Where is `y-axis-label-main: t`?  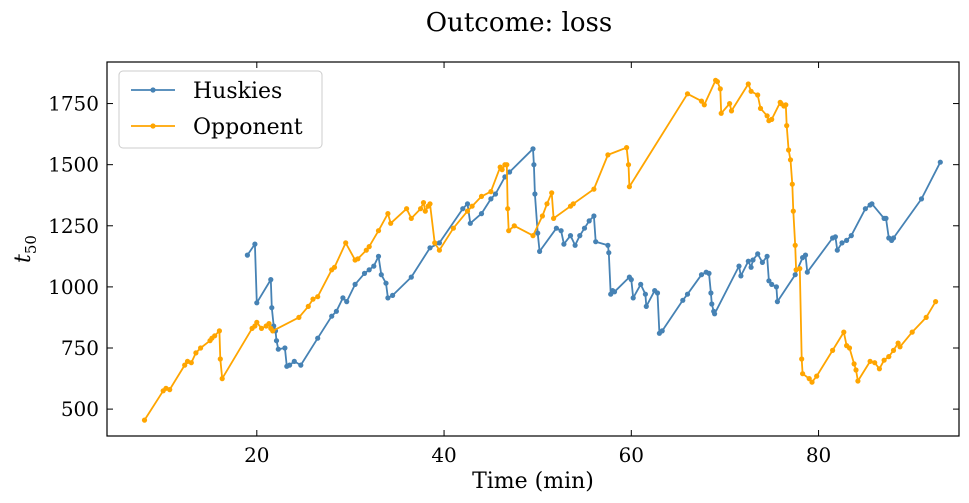
y-axis-label-main: t is located at coordinates (23, 258).